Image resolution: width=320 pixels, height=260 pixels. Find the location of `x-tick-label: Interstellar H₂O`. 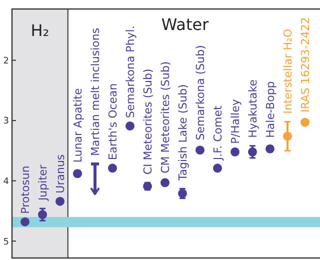

x-tick-label: Interstellar H₂O is located at coordinates (288, 71).